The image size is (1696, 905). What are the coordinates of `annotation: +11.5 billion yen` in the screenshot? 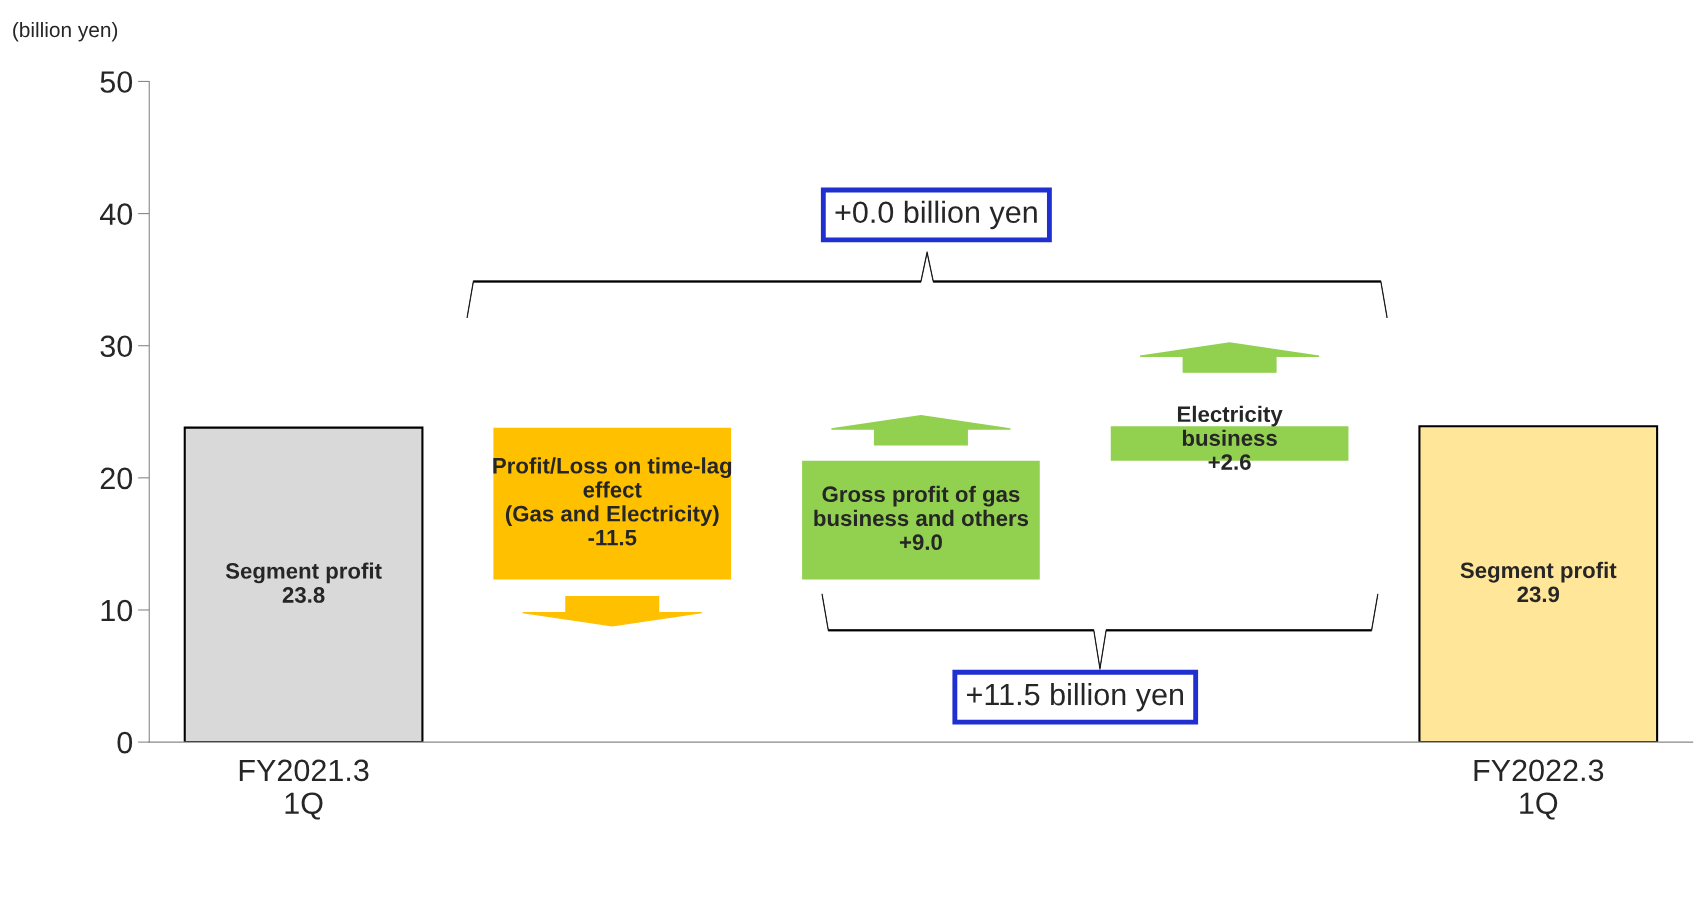 It's located at (1075, 697).